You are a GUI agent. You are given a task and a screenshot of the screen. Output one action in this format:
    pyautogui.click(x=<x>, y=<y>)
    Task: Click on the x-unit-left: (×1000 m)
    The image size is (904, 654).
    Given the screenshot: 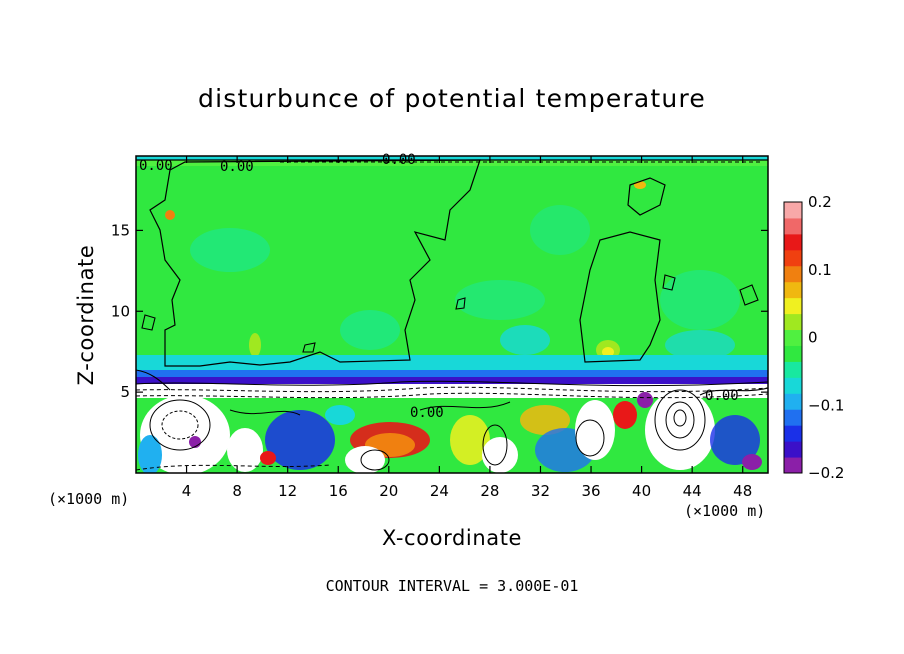 What is the action you would take?
    pyautogui.click(x=89, y=499)
    